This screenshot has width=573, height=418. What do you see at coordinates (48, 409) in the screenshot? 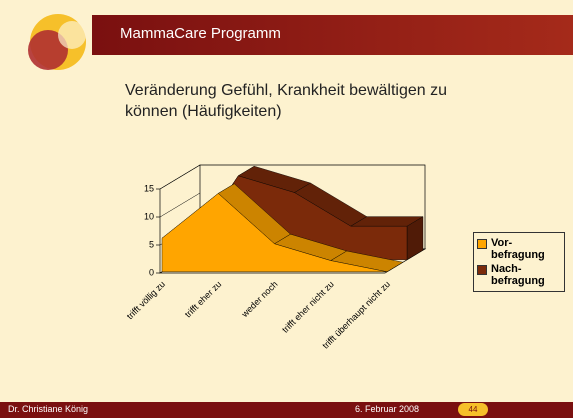
I see `footer-author: Dr. Christiane König` at bounding box center [48, 409].